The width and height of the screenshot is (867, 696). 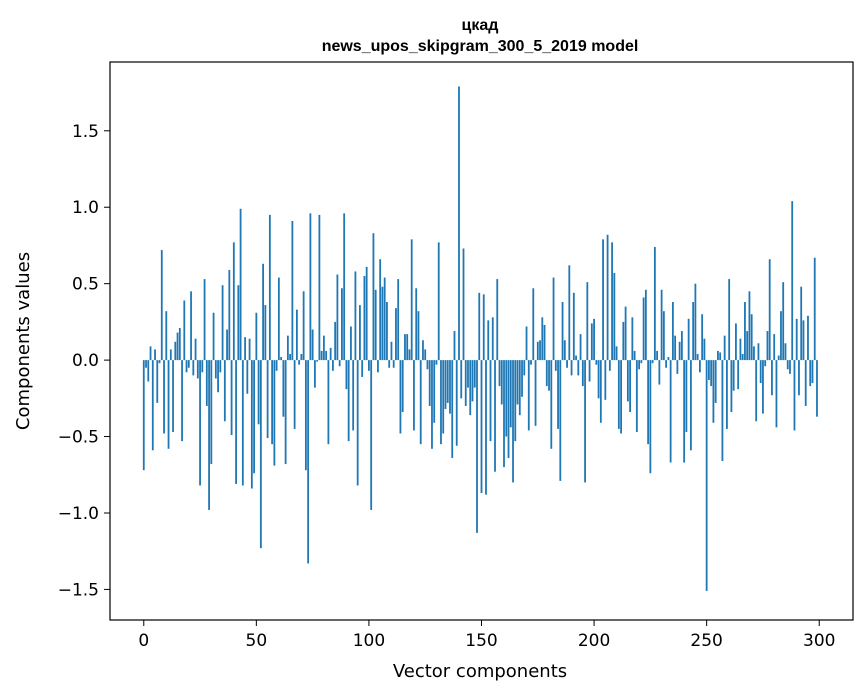 What do you see at coordinates (85, 132) in the screenshot?
I see `y-tick-label: 1.5` at bounding box center [85, 132].